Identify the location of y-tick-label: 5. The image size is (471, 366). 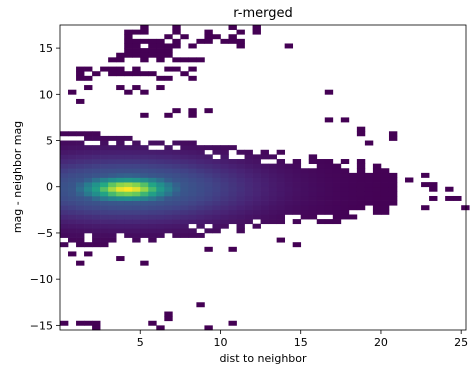
(49, 141).